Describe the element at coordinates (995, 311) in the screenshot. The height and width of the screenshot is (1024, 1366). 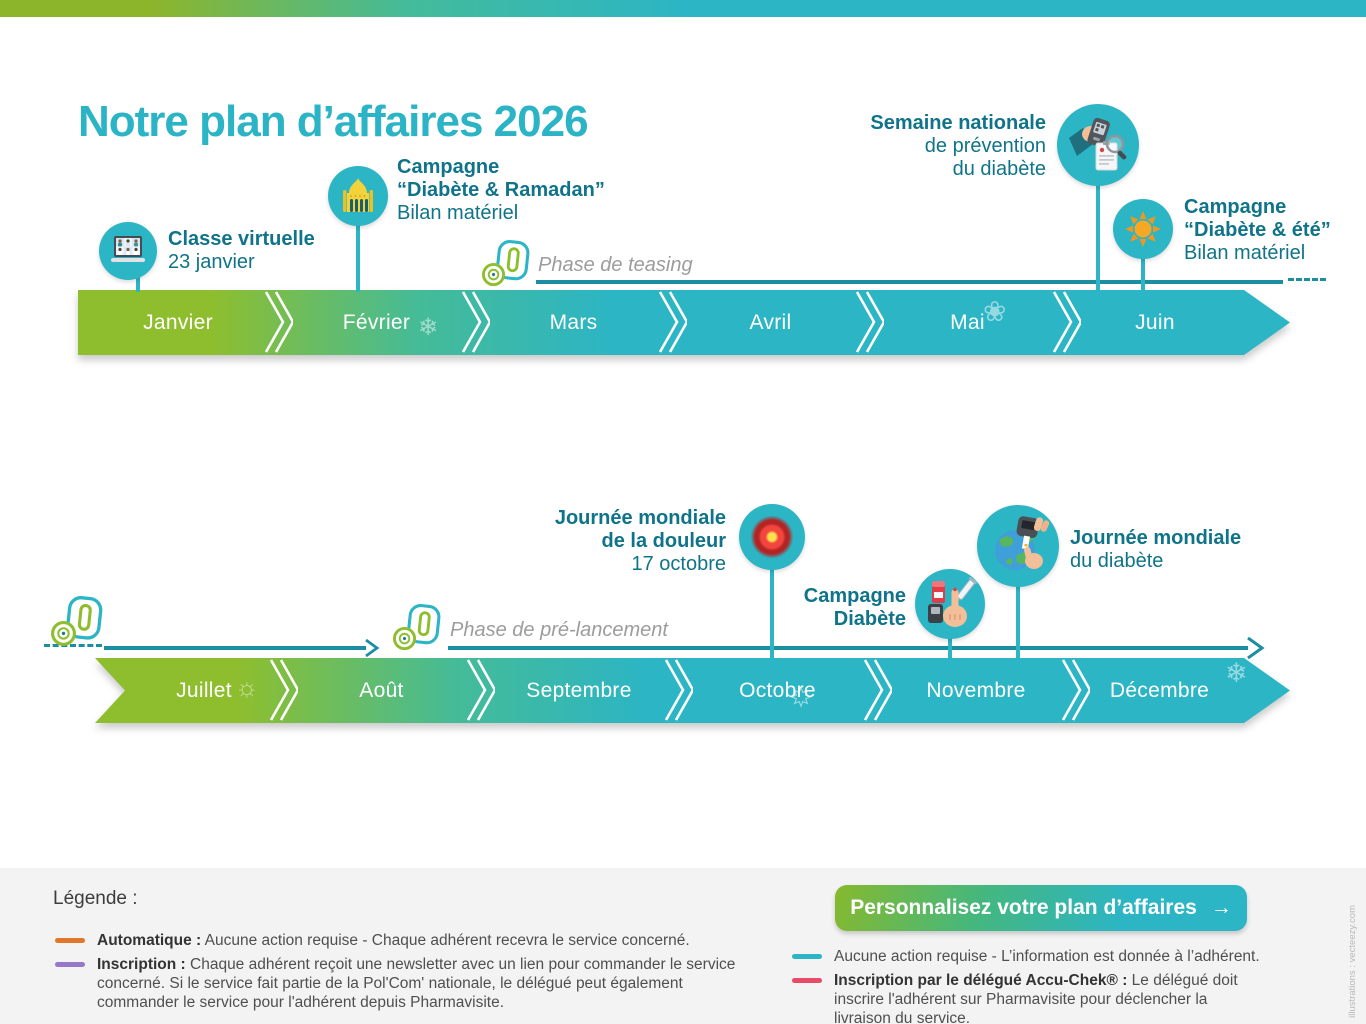
I see `flower-icon: ❀` at that location.